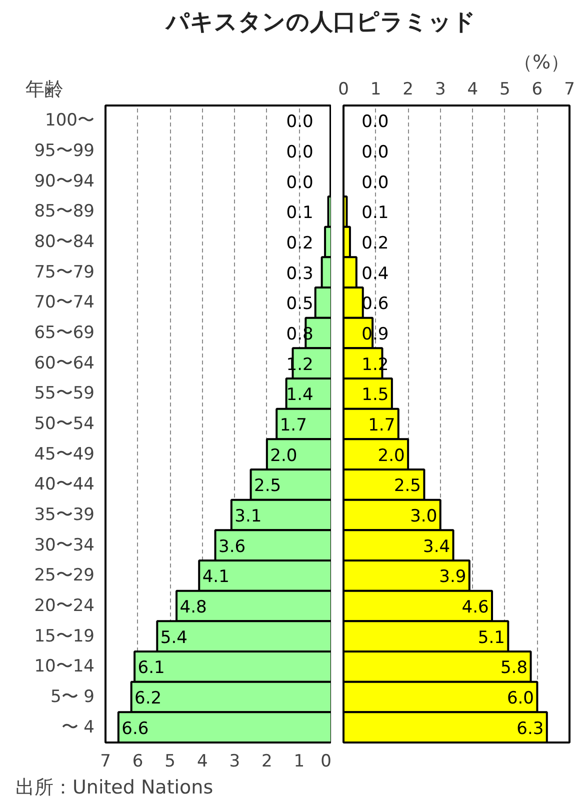 This screenshot has height=803, width=583. What do you see at coordinates (514, 668) in the screenshot?
I see `data-label: 5.8` at bounding box center [514, 668].